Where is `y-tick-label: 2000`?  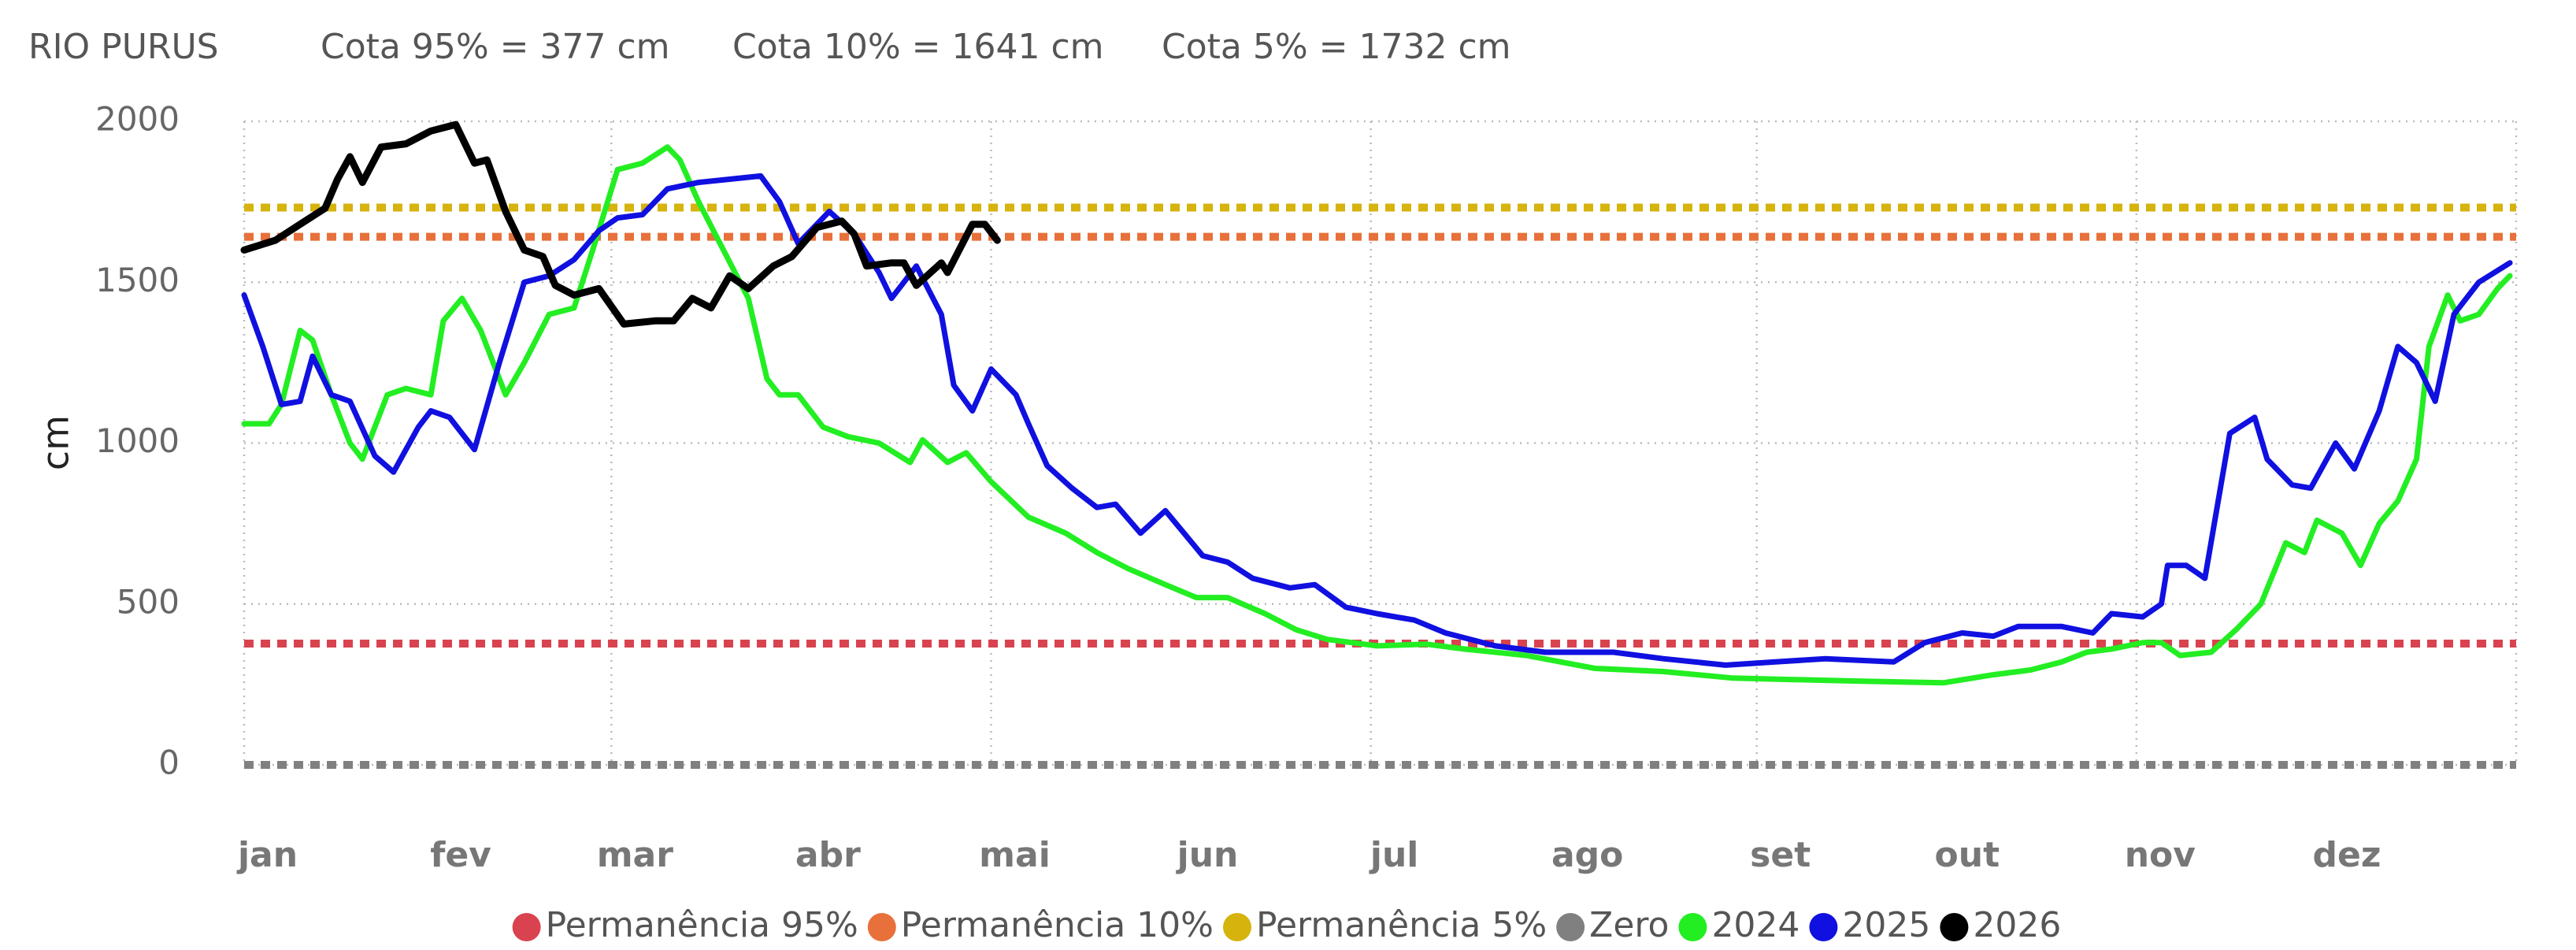 y-tick-label: 2000 is located at coordinates (137, 119).